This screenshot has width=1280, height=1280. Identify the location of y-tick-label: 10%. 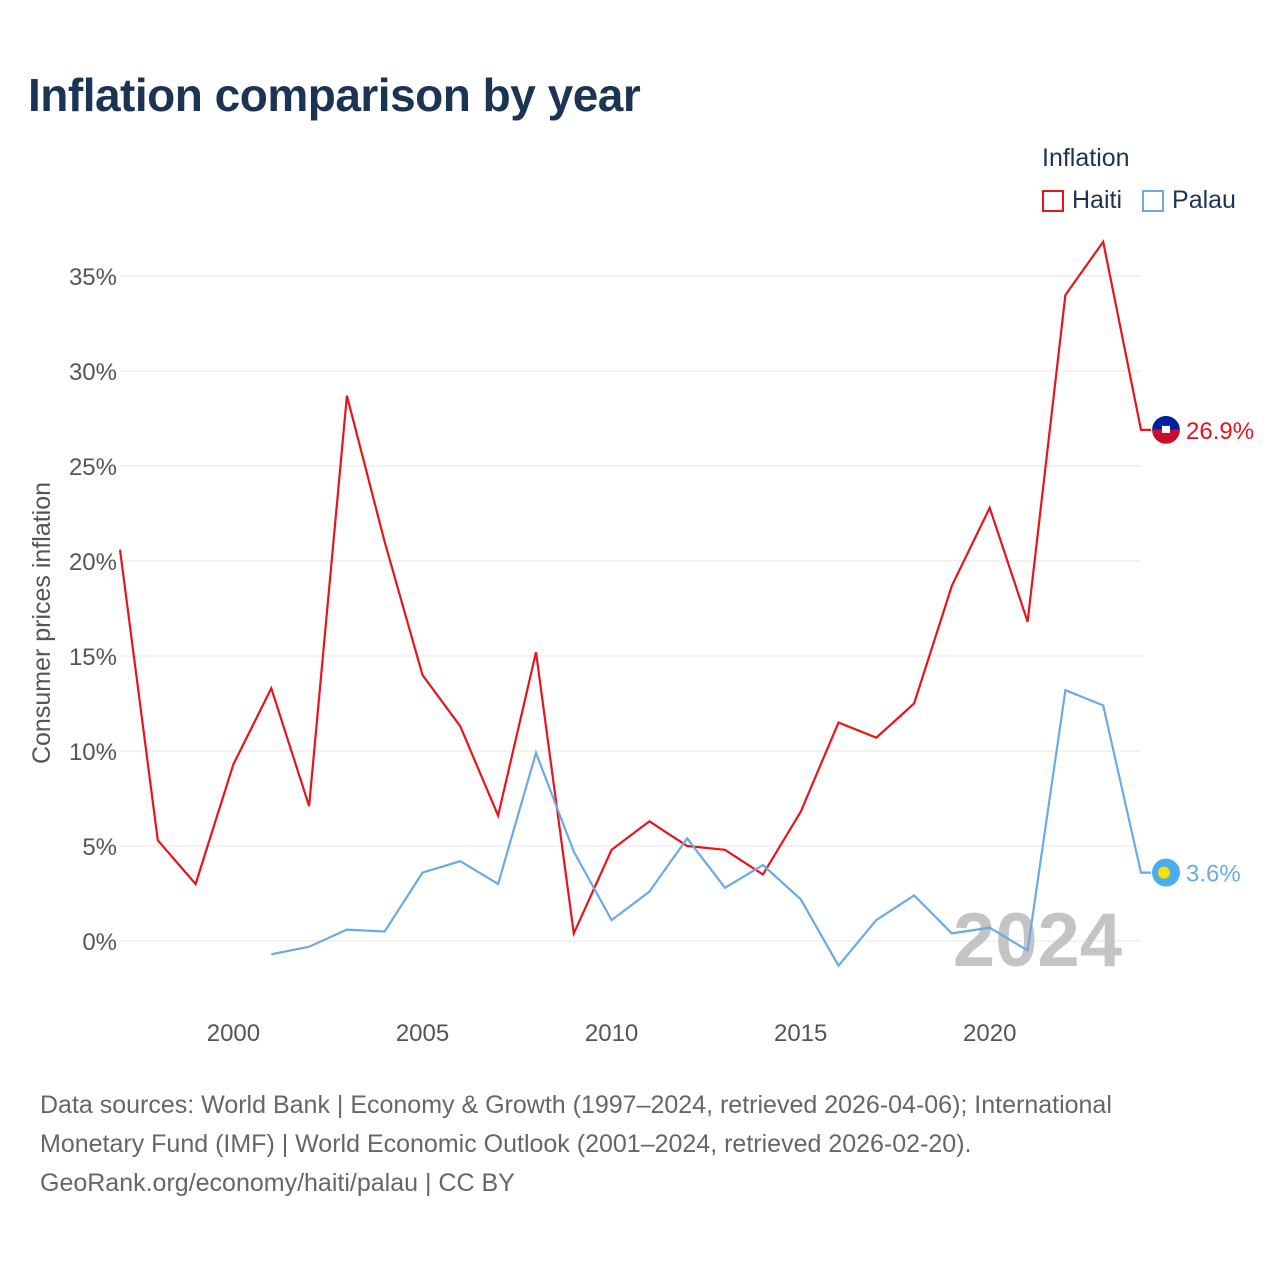
(93, 752).